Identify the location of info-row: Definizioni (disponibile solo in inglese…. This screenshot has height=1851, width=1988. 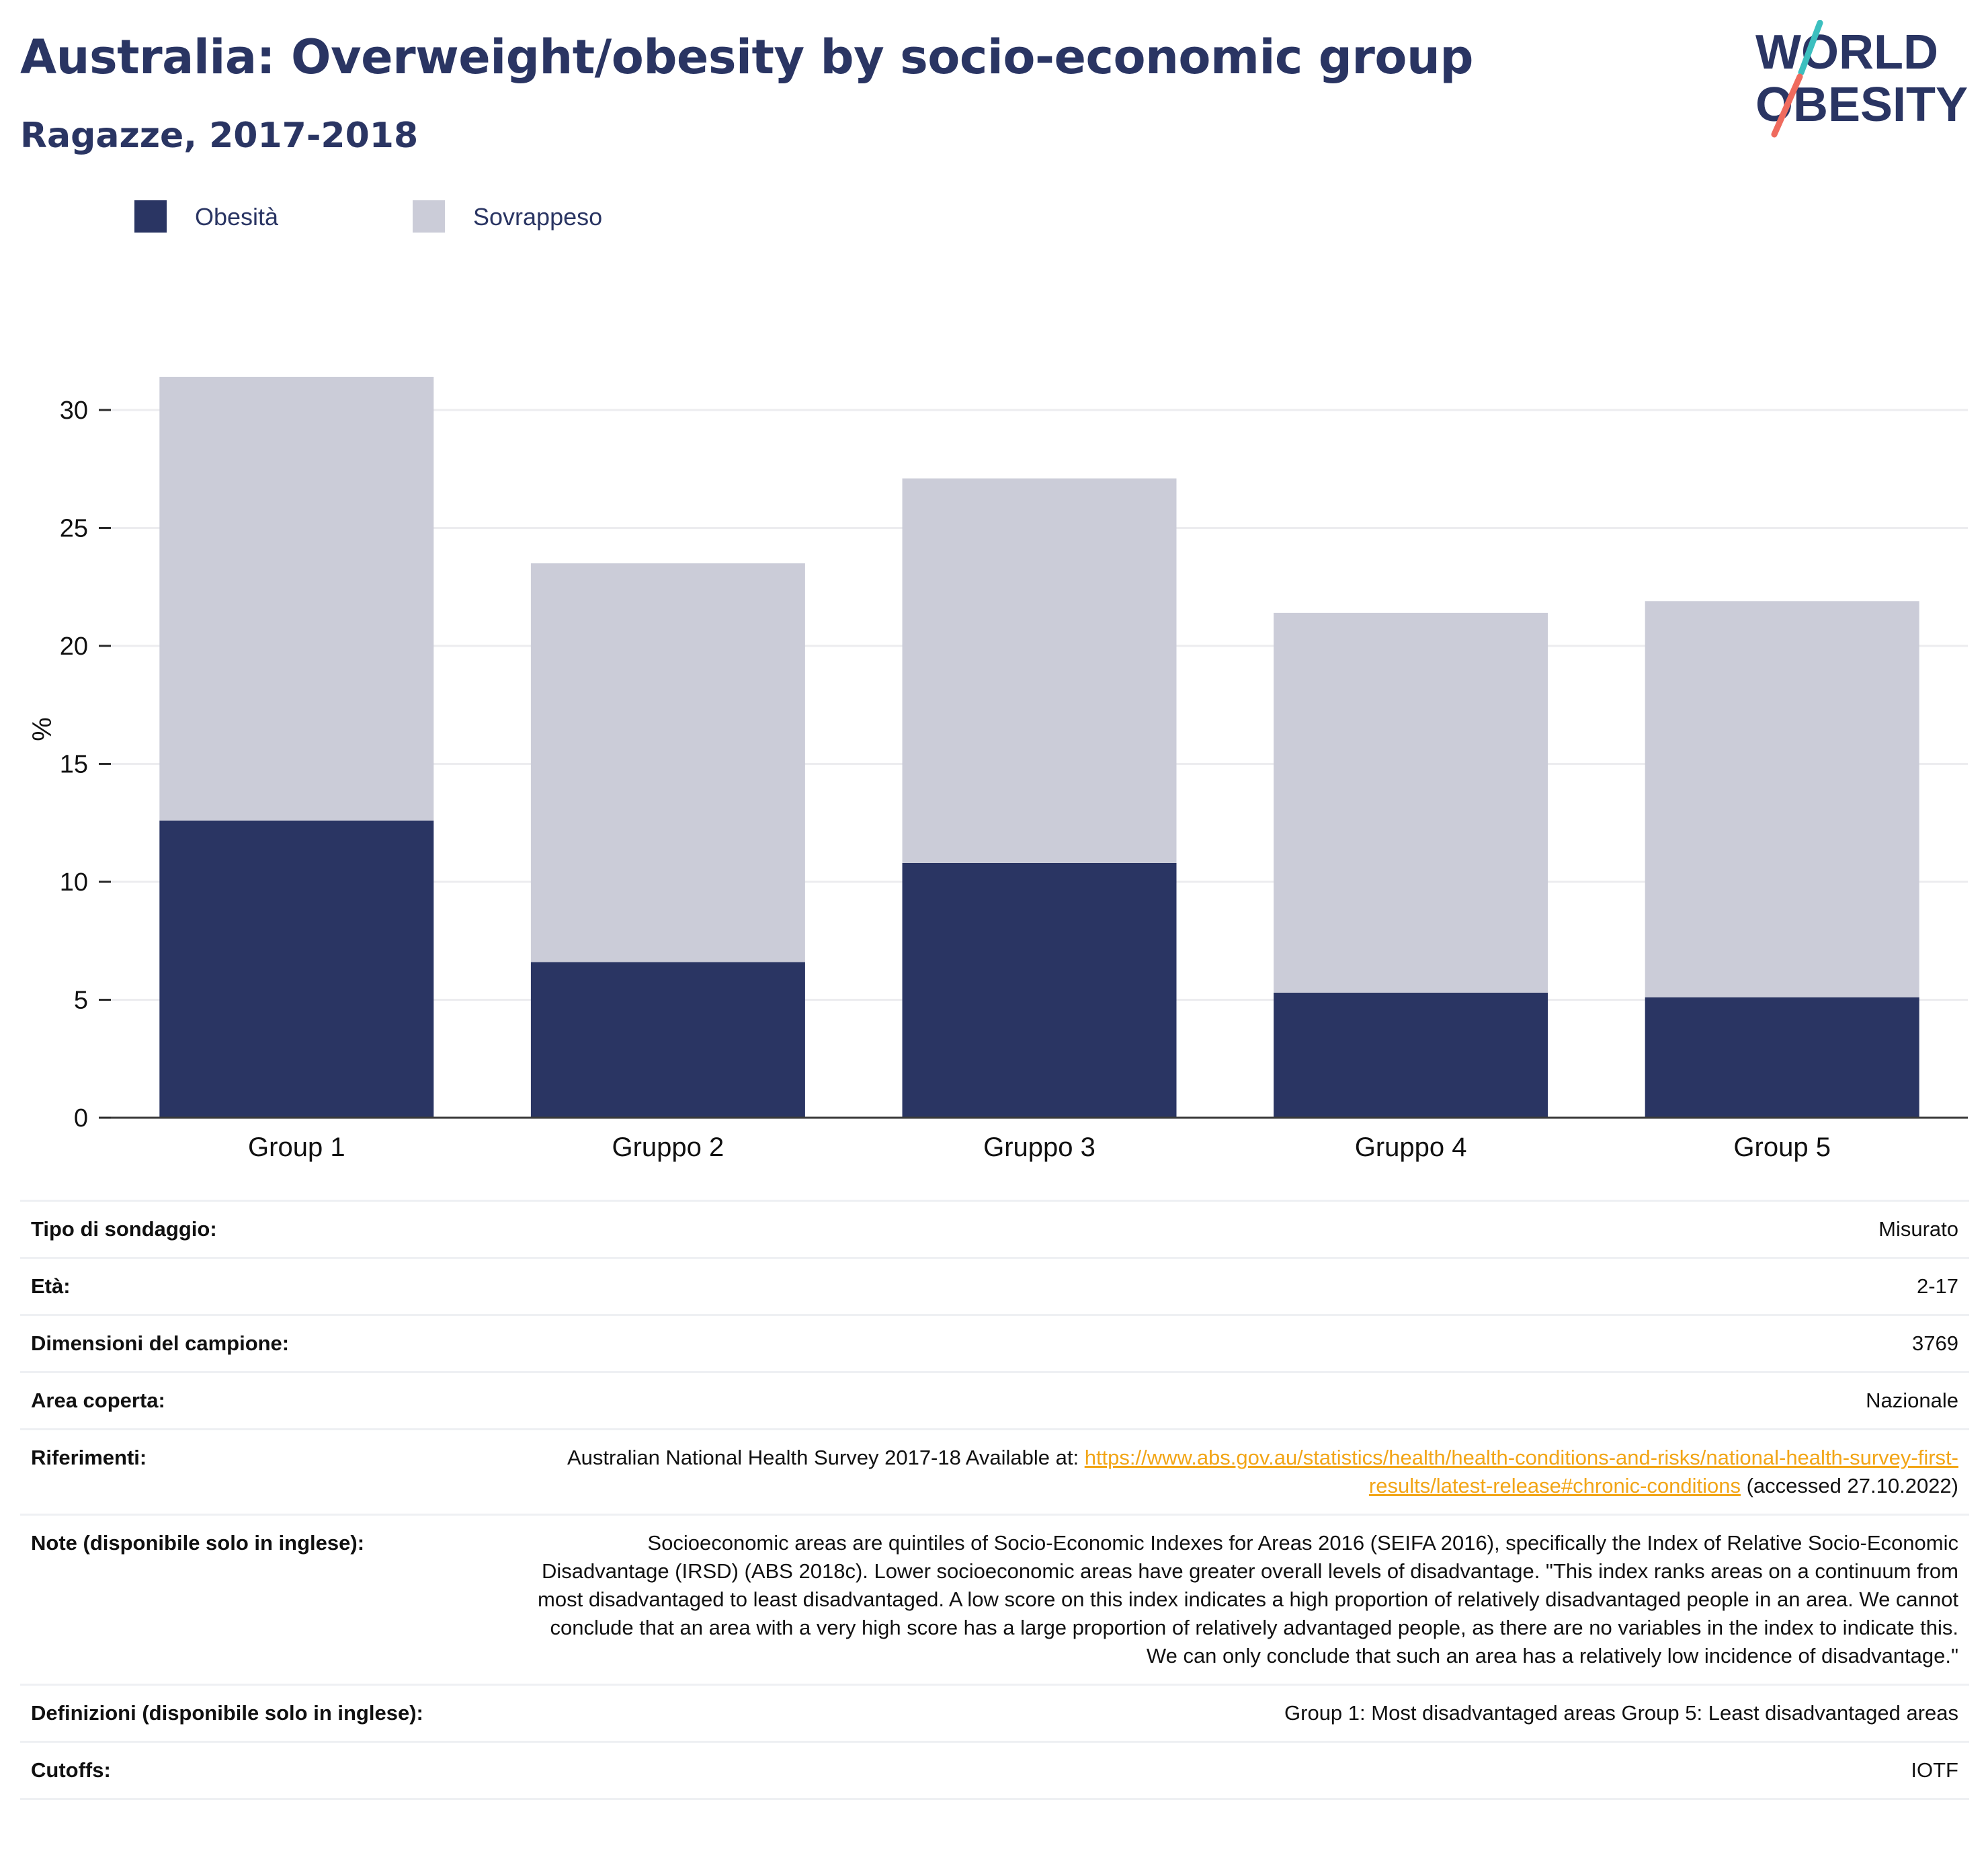
(994, 1713).